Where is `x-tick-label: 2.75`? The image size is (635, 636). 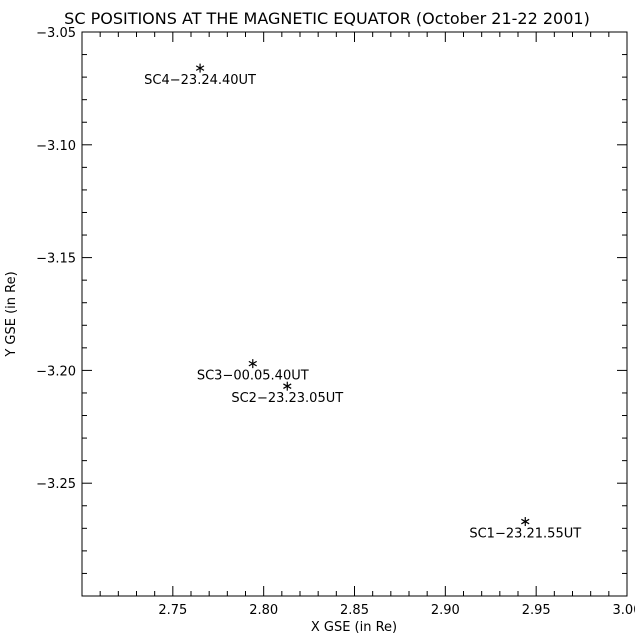 x-tick-label: 2.75 is located at coordinates (172, 610).